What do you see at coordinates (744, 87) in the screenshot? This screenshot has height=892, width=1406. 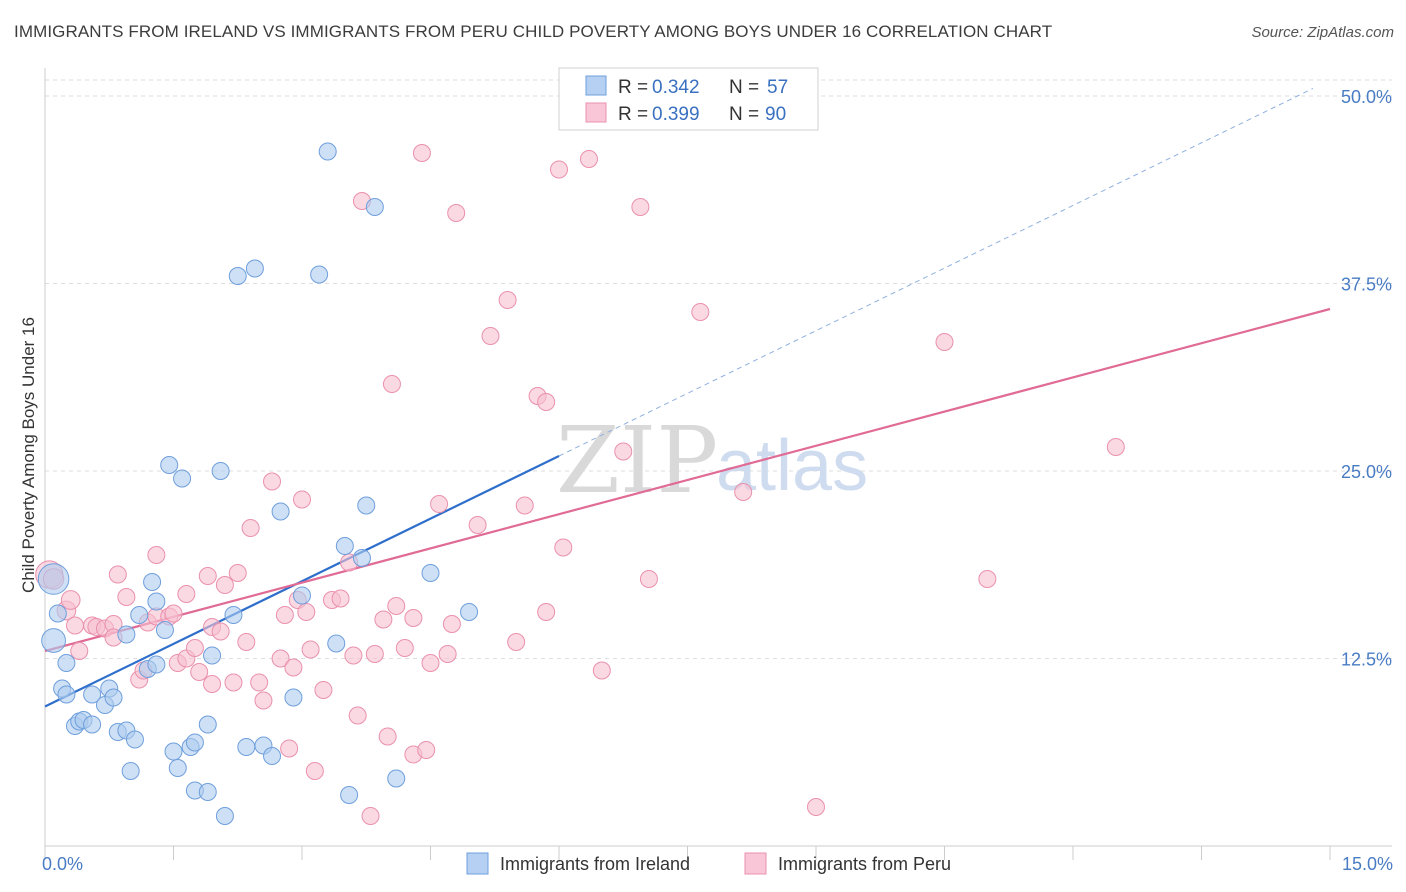 I see `legend-ireland-n-label: N =` at bounding box center [744, 87].